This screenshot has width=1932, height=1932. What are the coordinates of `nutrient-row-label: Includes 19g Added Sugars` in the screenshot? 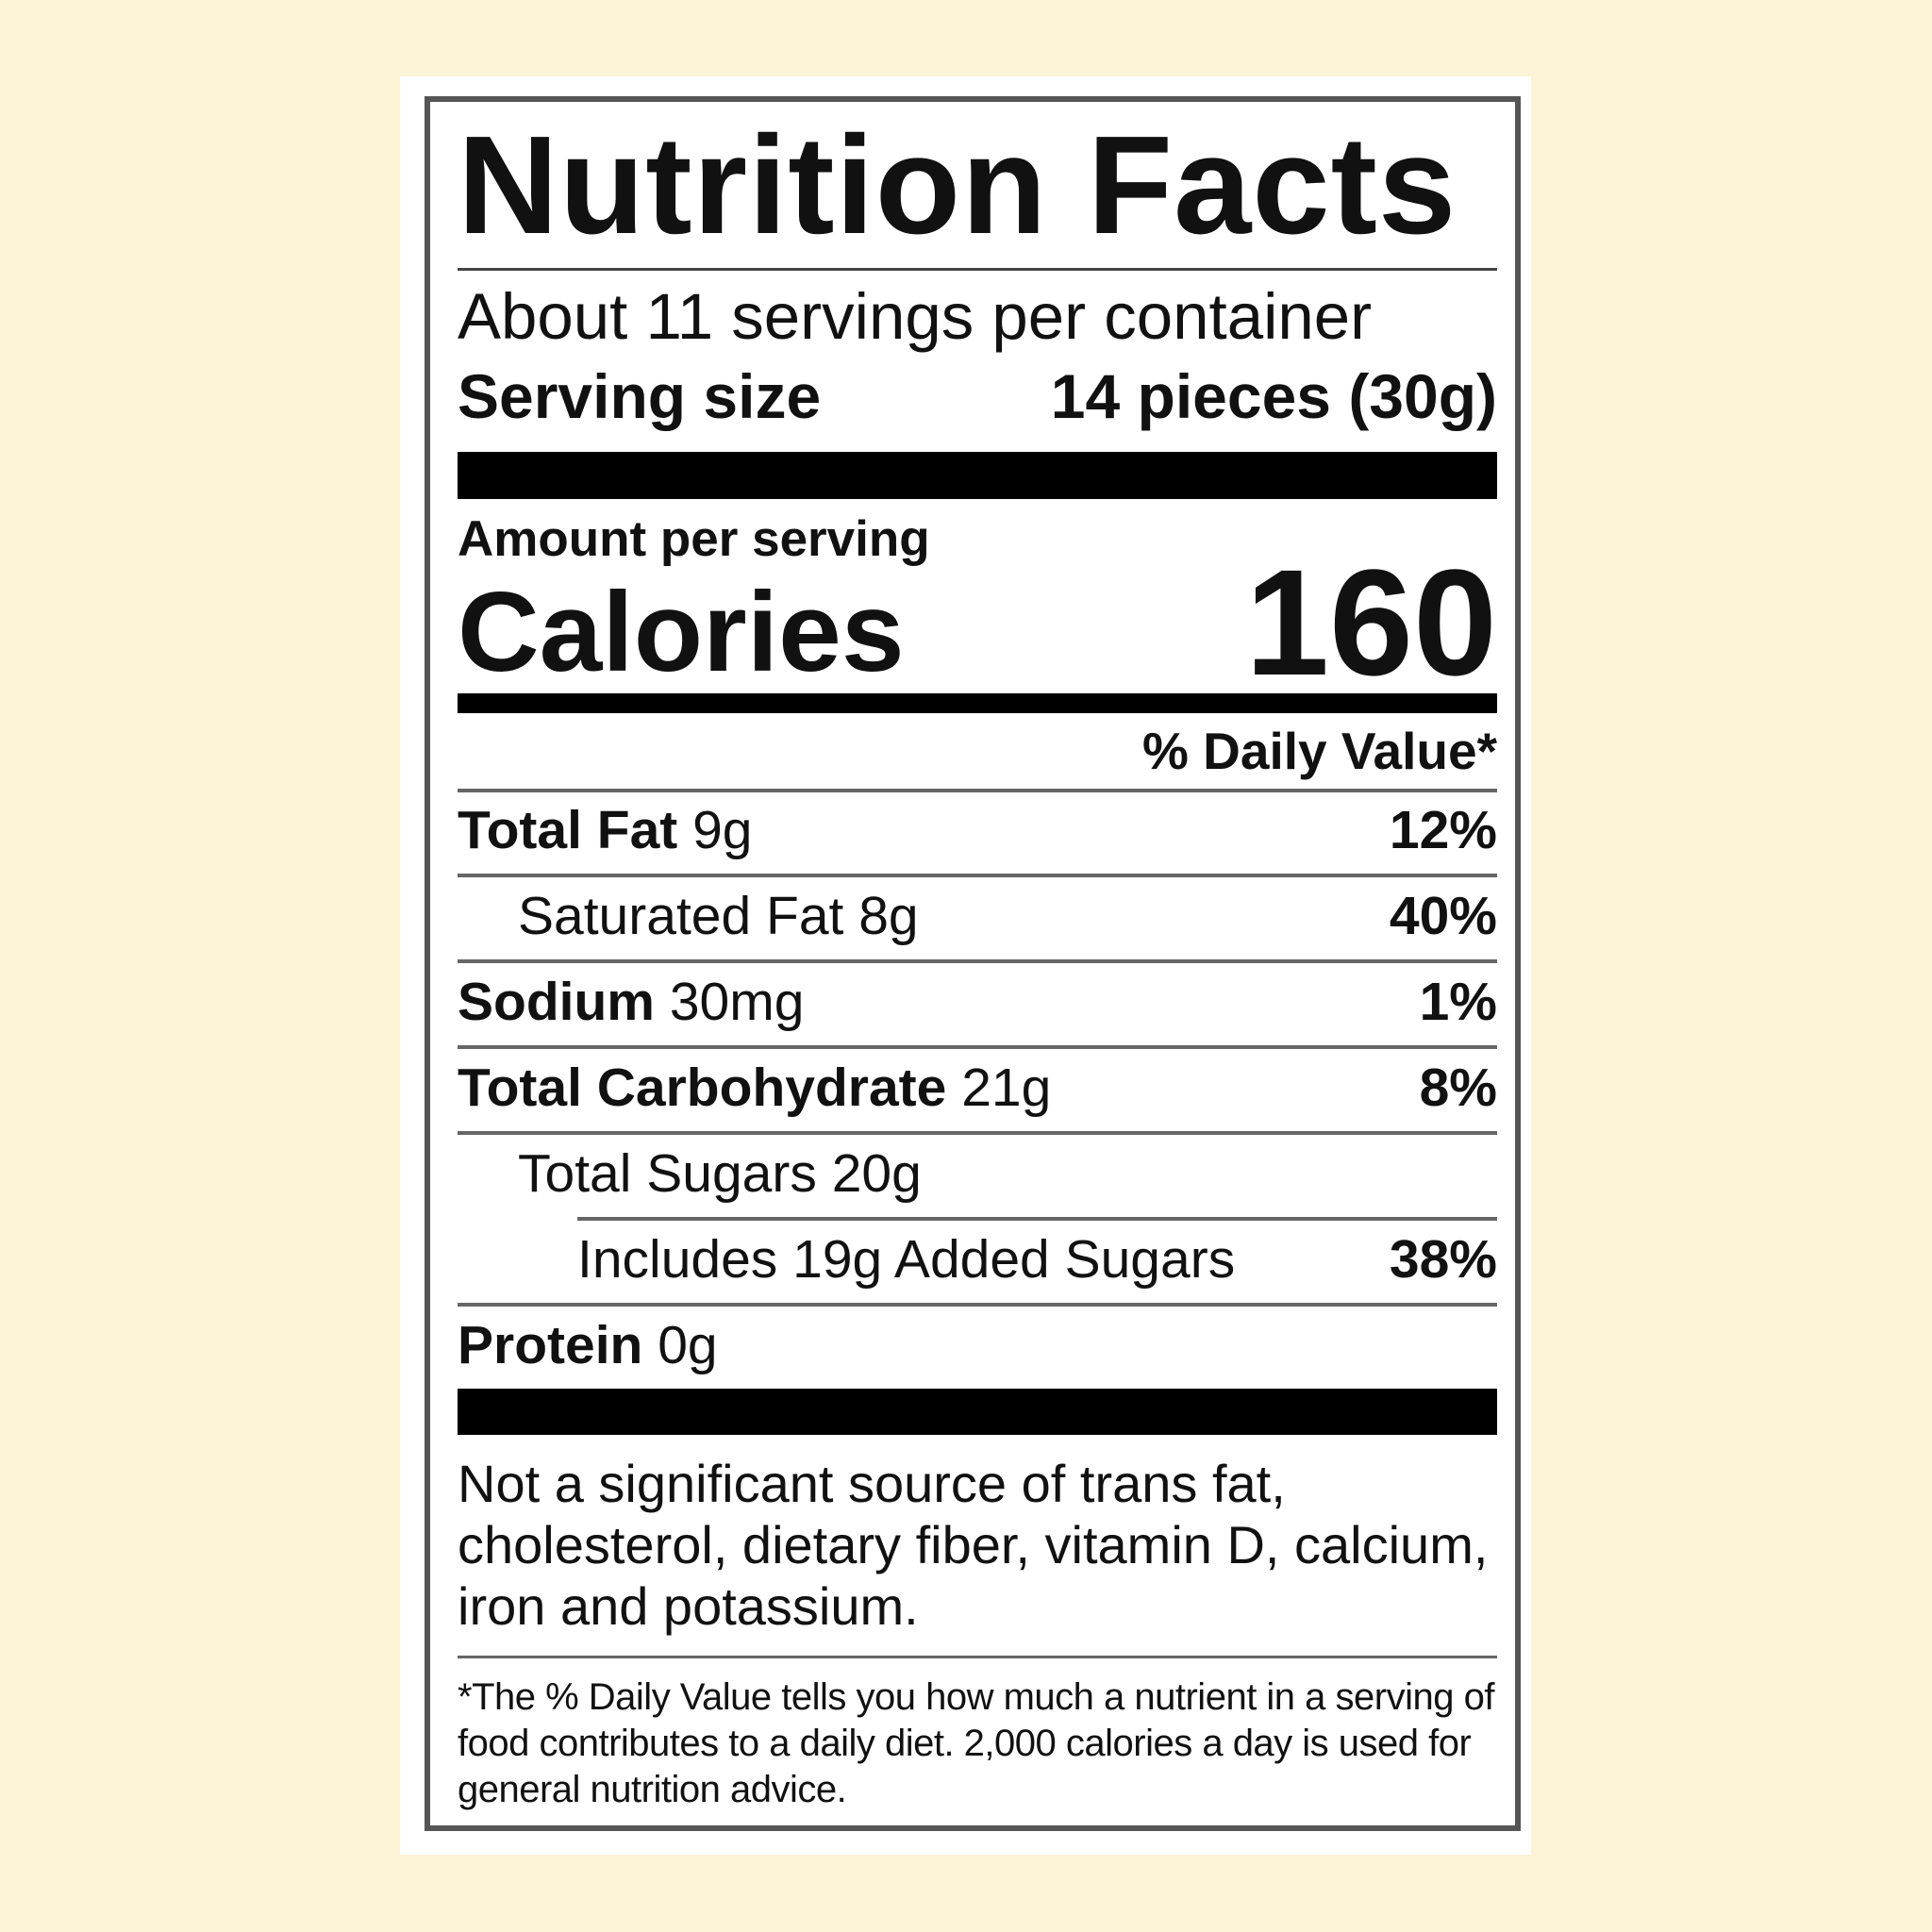 It's located at (906, 1260).